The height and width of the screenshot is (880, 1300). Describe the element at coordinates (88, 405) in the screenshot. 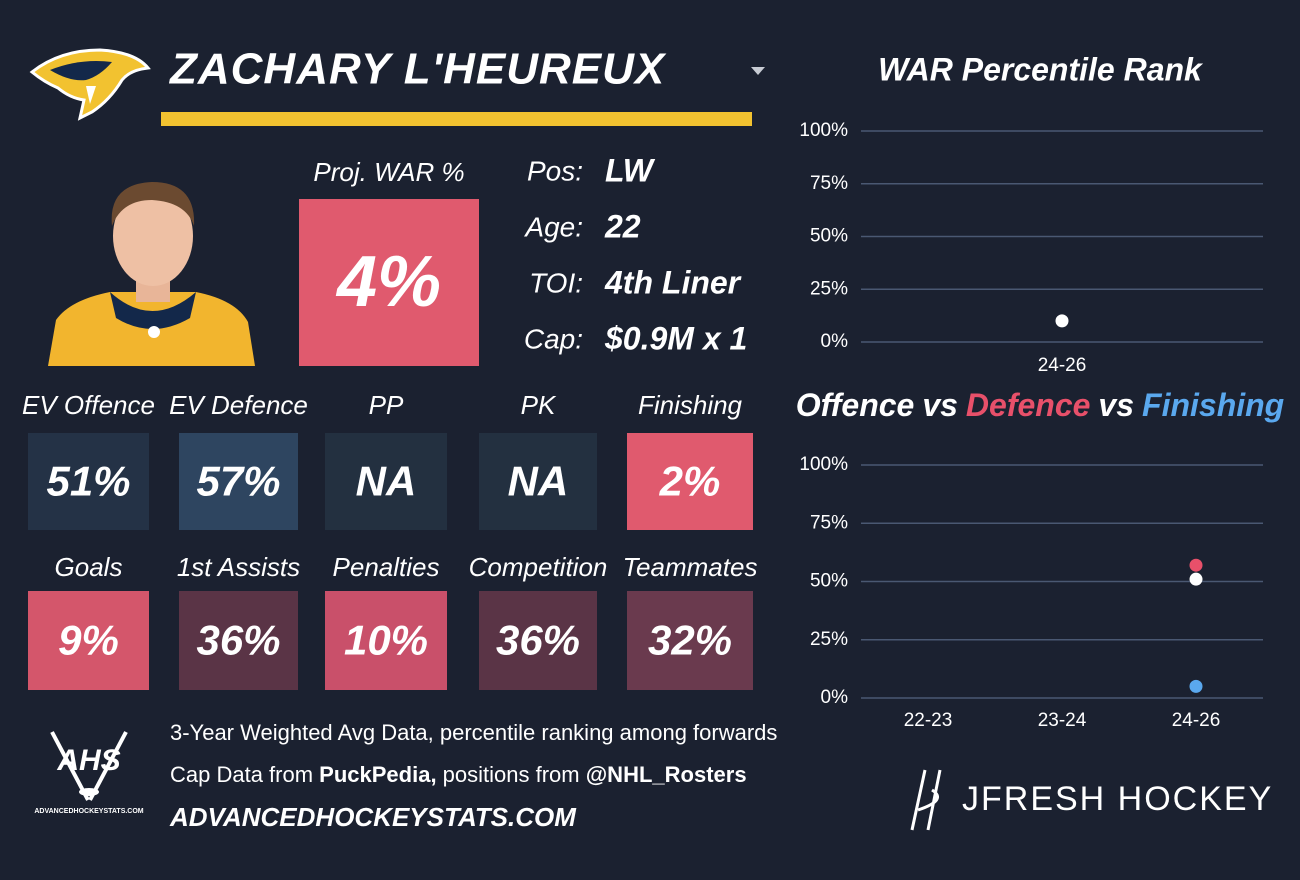

I see `tile-label: EV Offence` at that location.